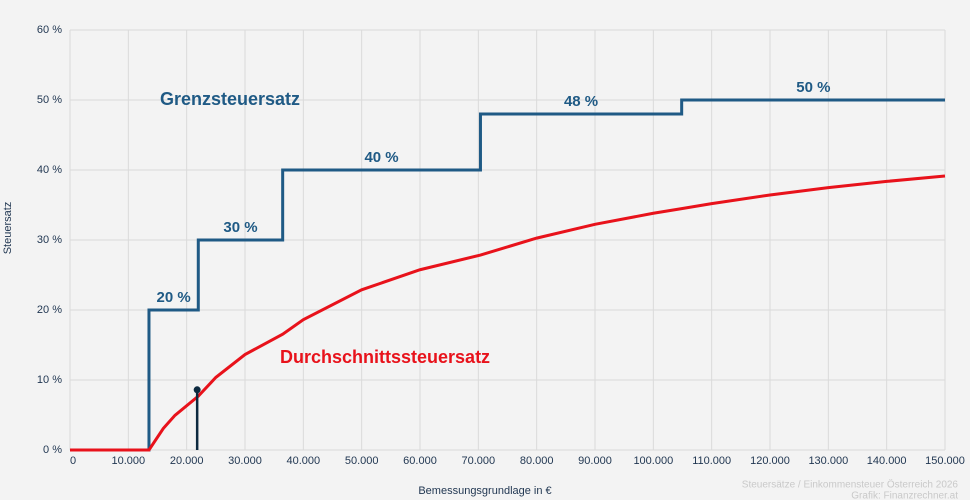 The image size is (970, 500). Describe the element at coordinates (813, 87) in the screenshot. I see `level-label: 50 %` at that location.